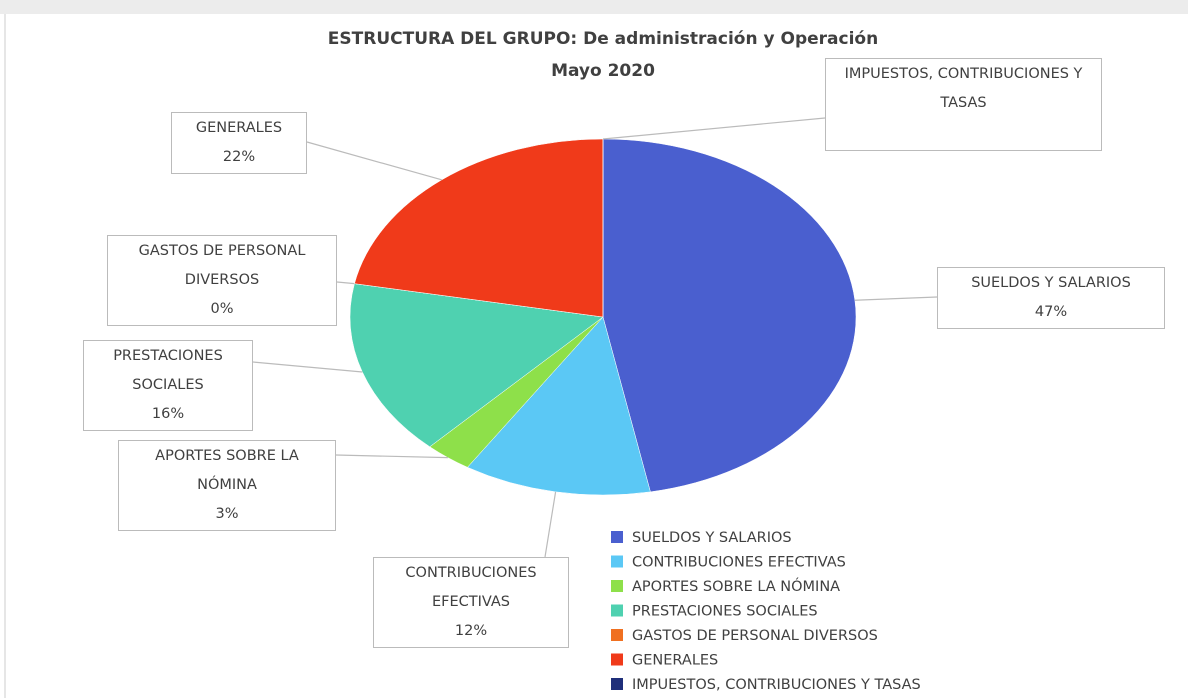 This screenshot has height=698, width=1188. Describe the element at coordinates (1051, 298) in the screenshot. I see `data-label: SUELDOS Y SALARIOS 47%` at that location.